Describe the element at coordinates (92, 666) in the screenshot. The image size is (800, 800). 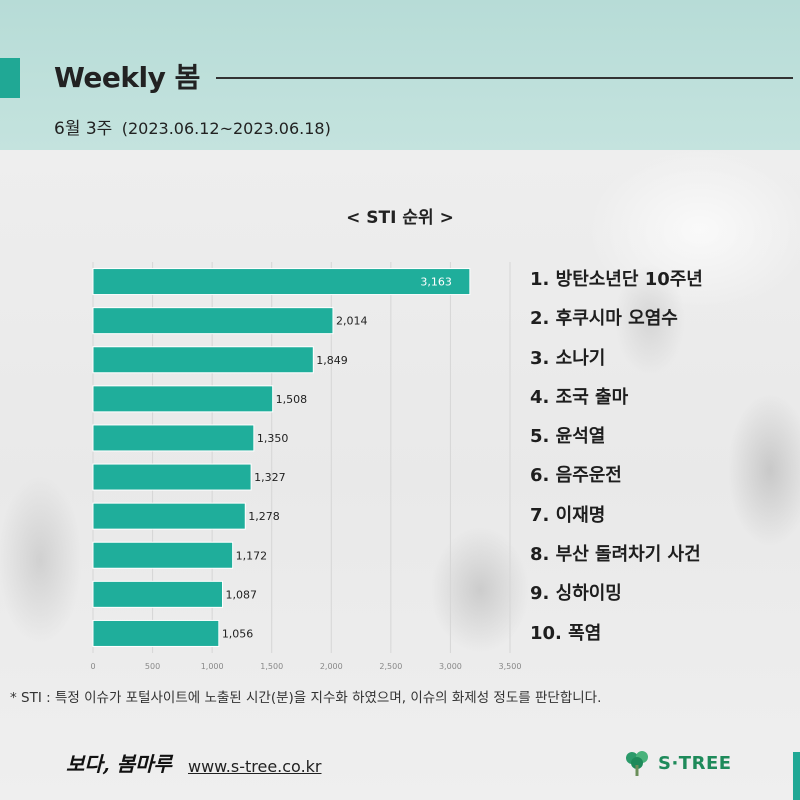
I see `x-tick-label: 0` at that location.